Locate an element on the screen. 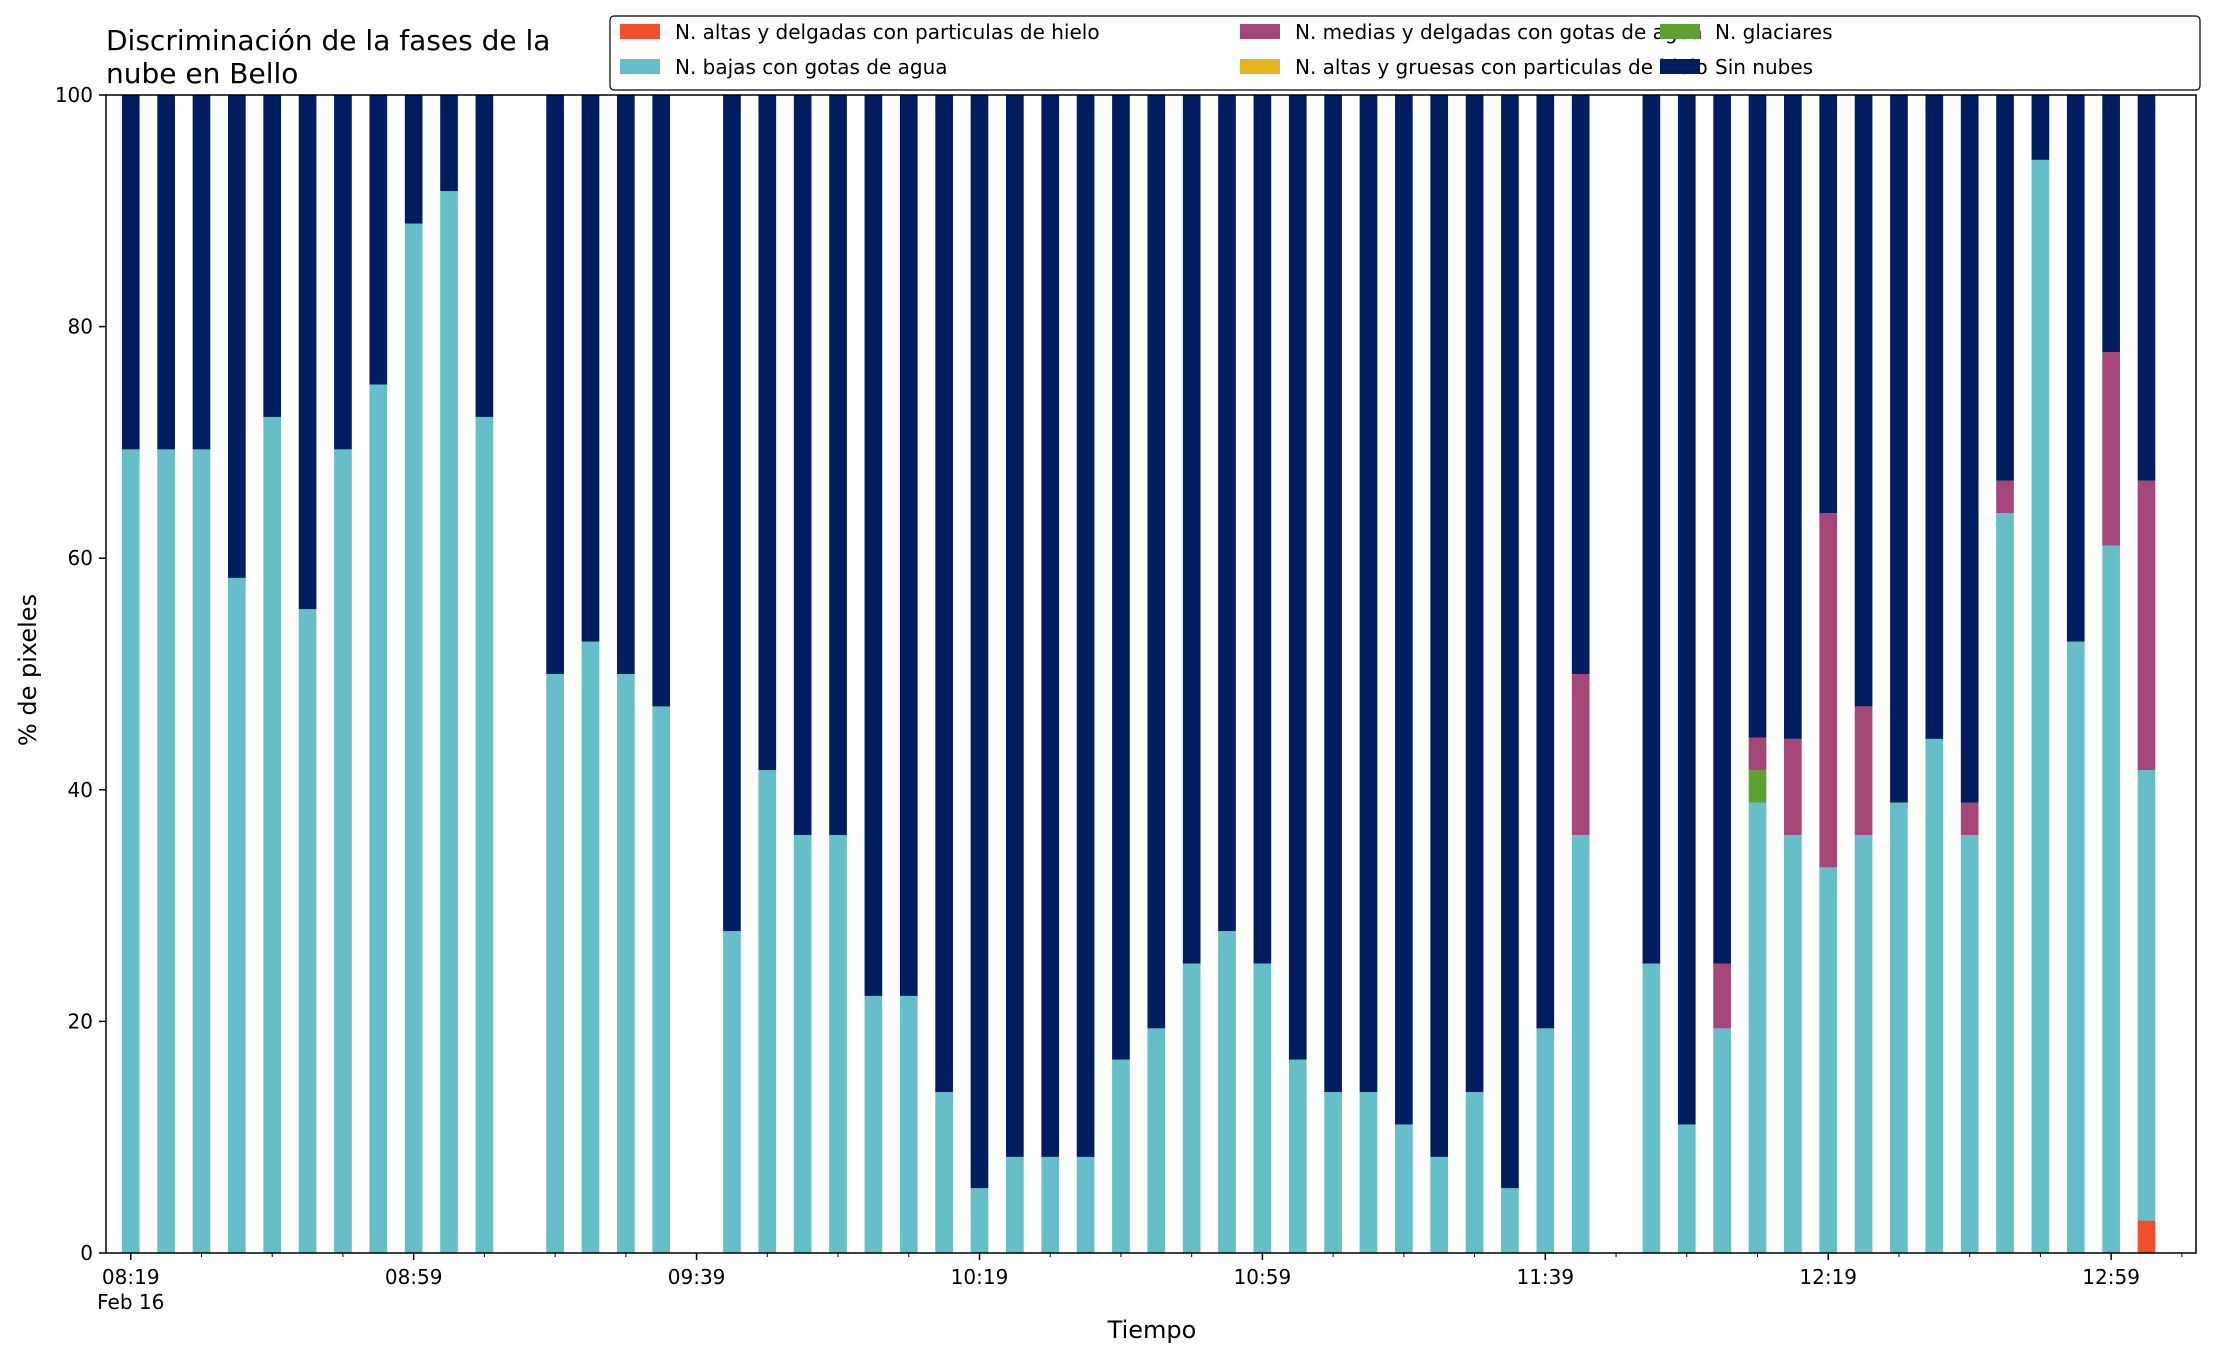  x-tick-label: 11:39 is located at coordinates (1545, 1277).